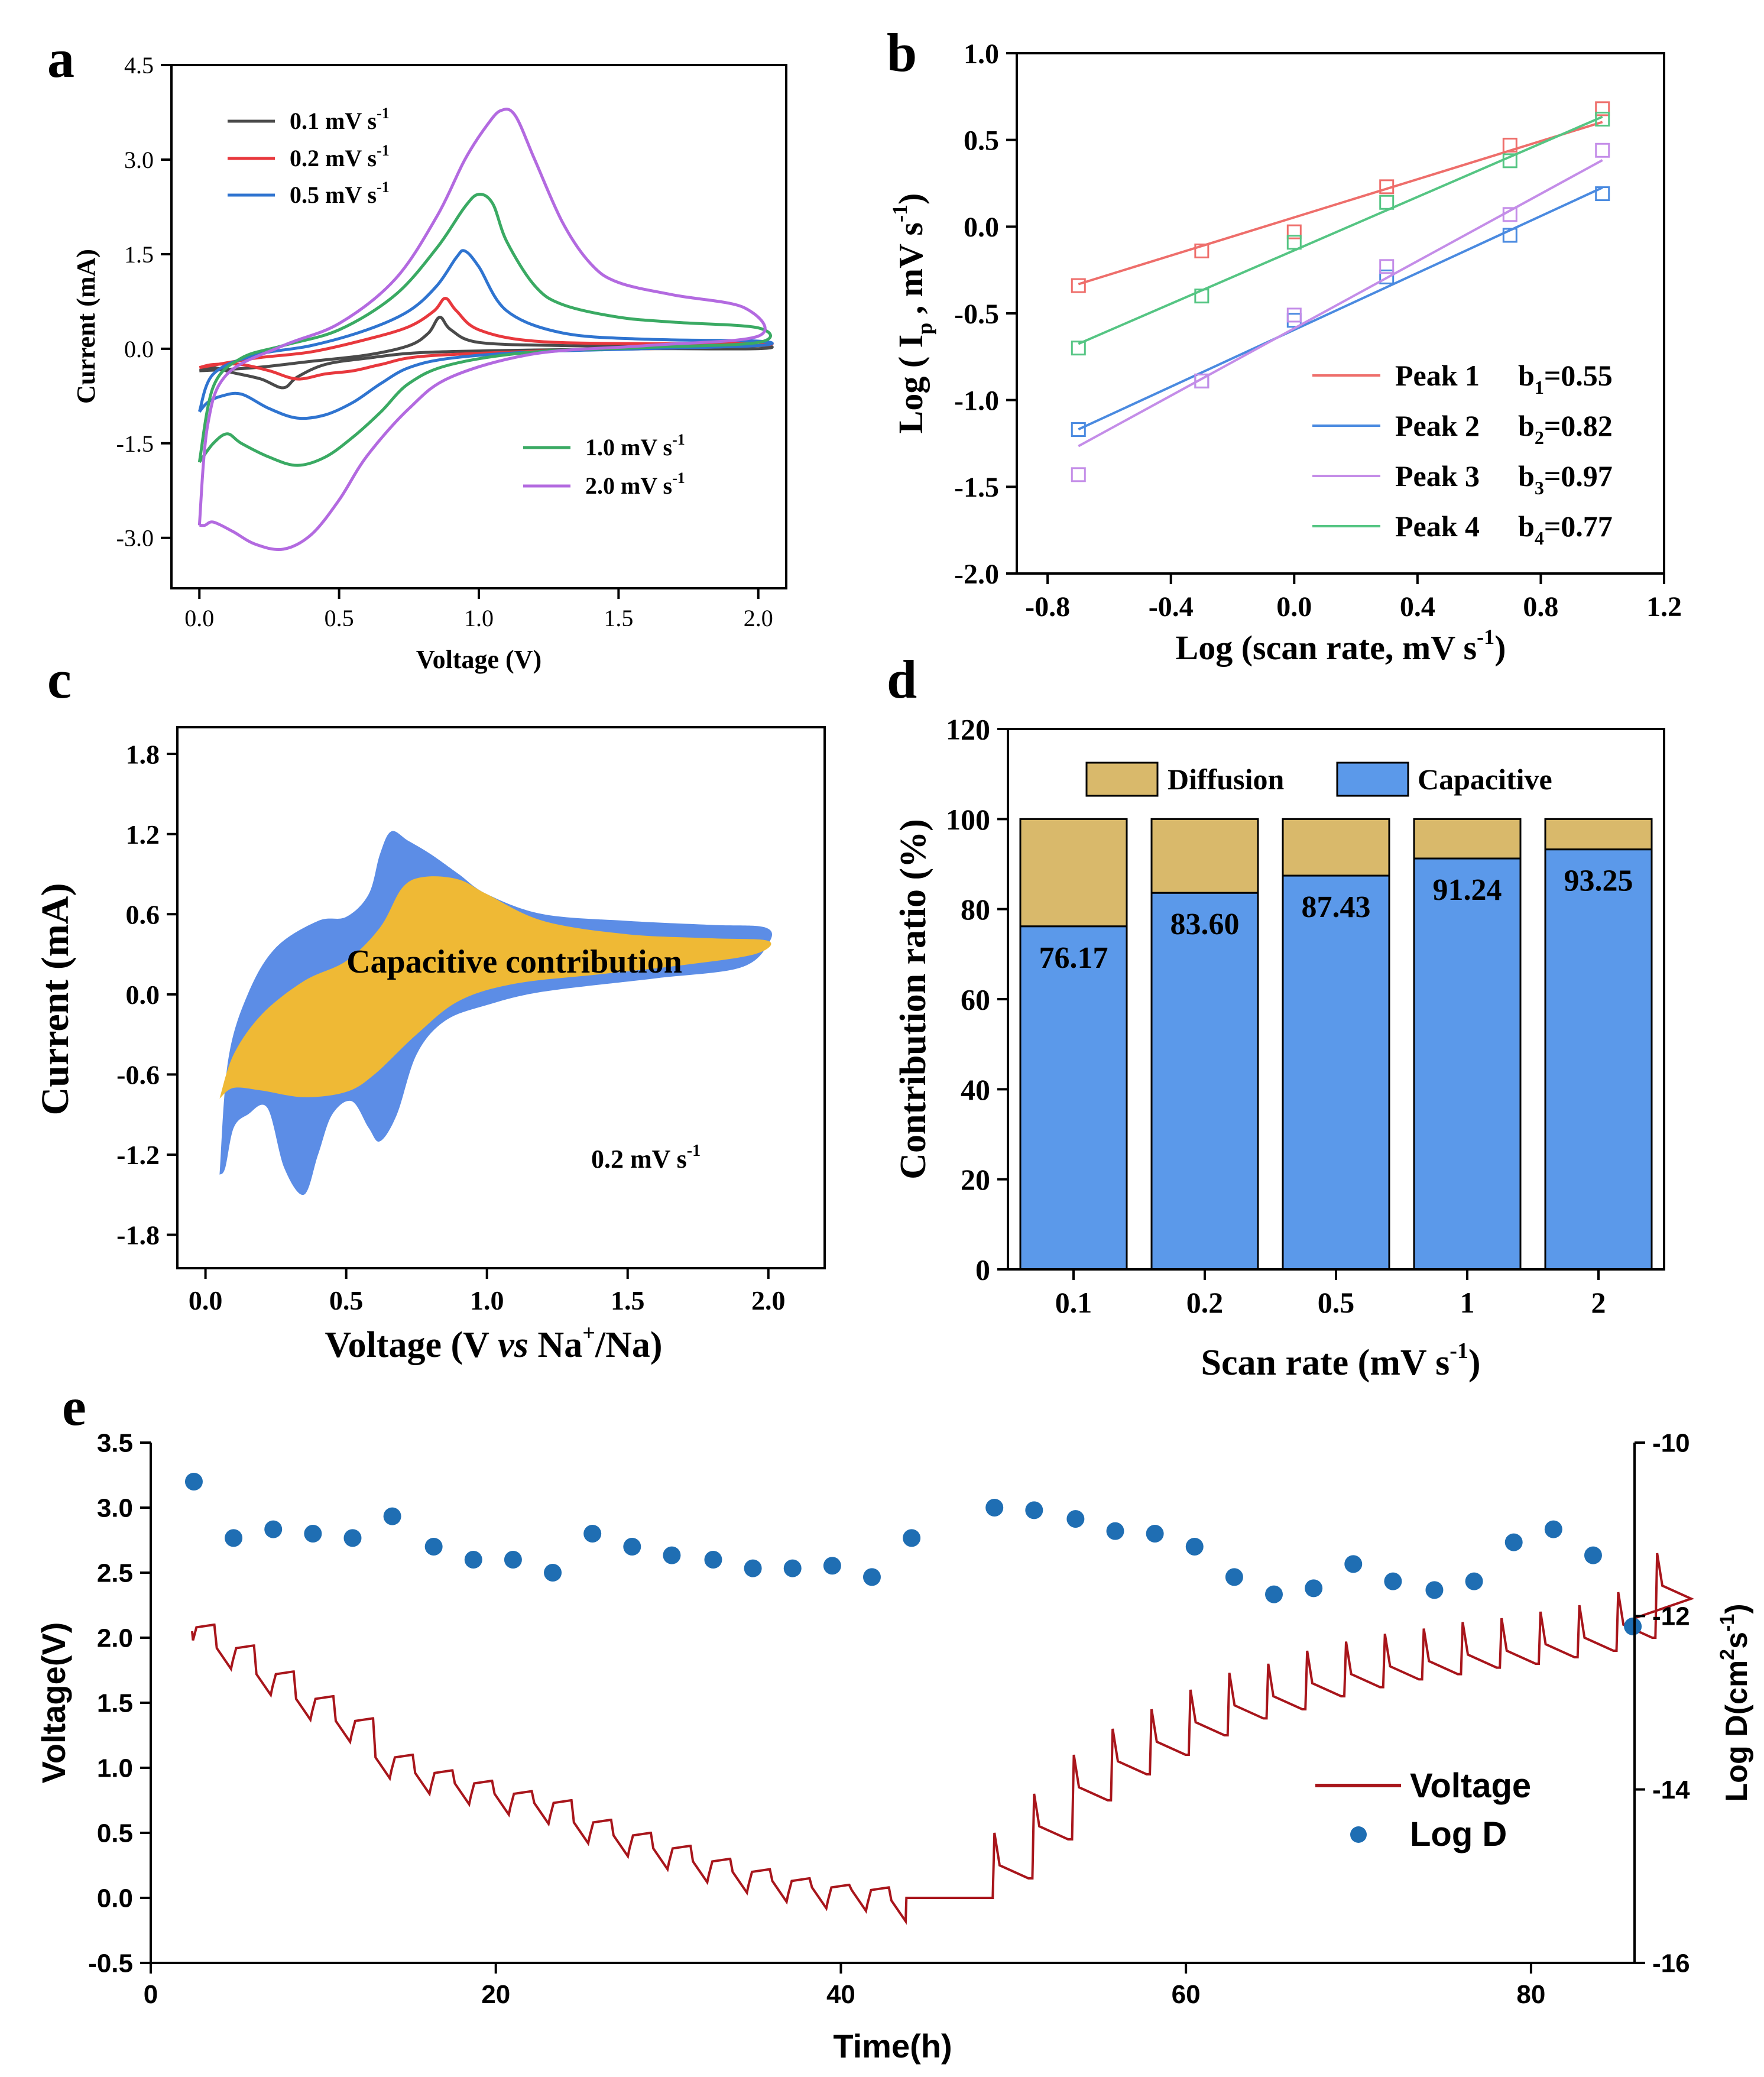 This screenshot has width=1764, height=2077. What do you see at coordinates (1336, 1072) in the screenshot?
I see `bar-capacitive-0.5` at bounding box center [1336, 1072].